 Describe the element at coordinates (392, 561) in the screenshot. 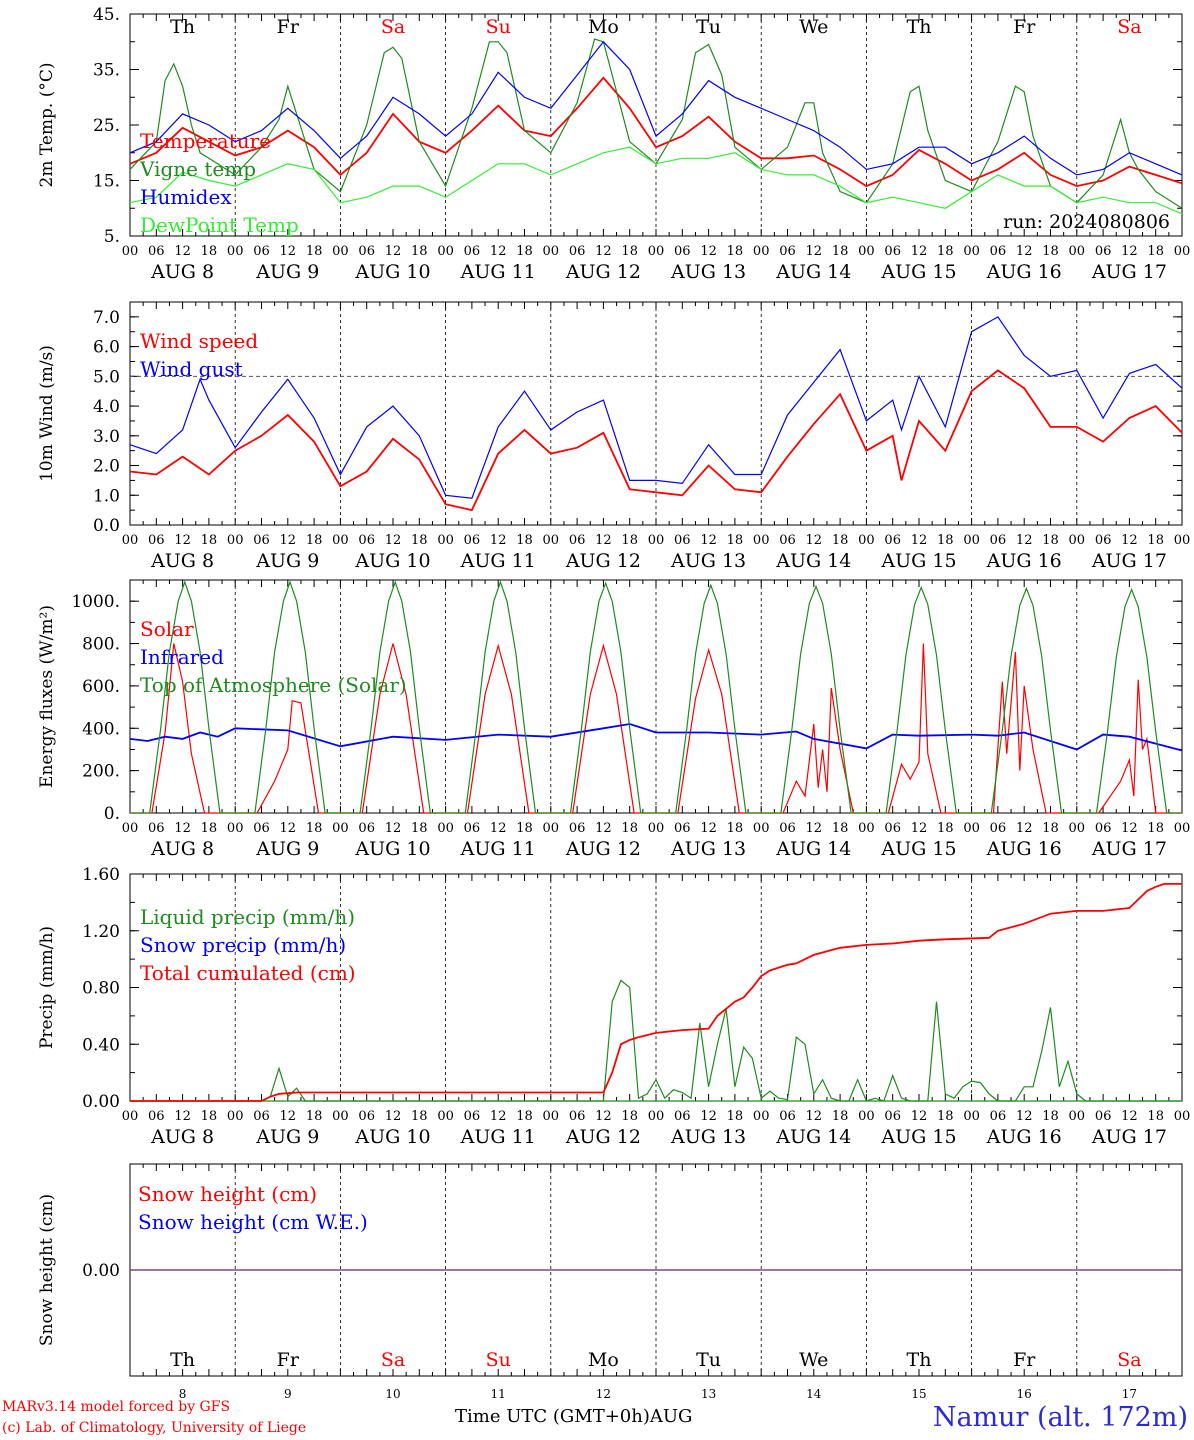

I see `date-label: AUG 10` at that location.